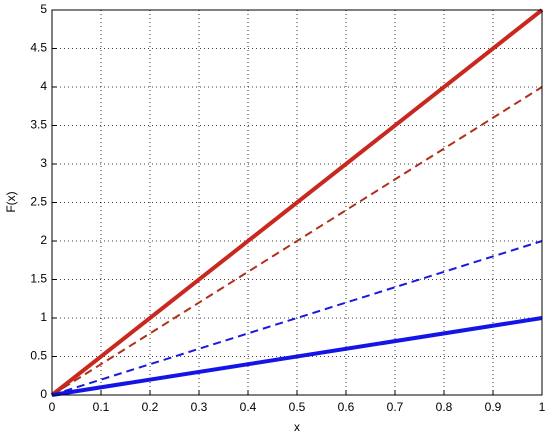 This screenshot has height=437, width=550. I want to click on y-tick-label: 3, so click(43, 163).